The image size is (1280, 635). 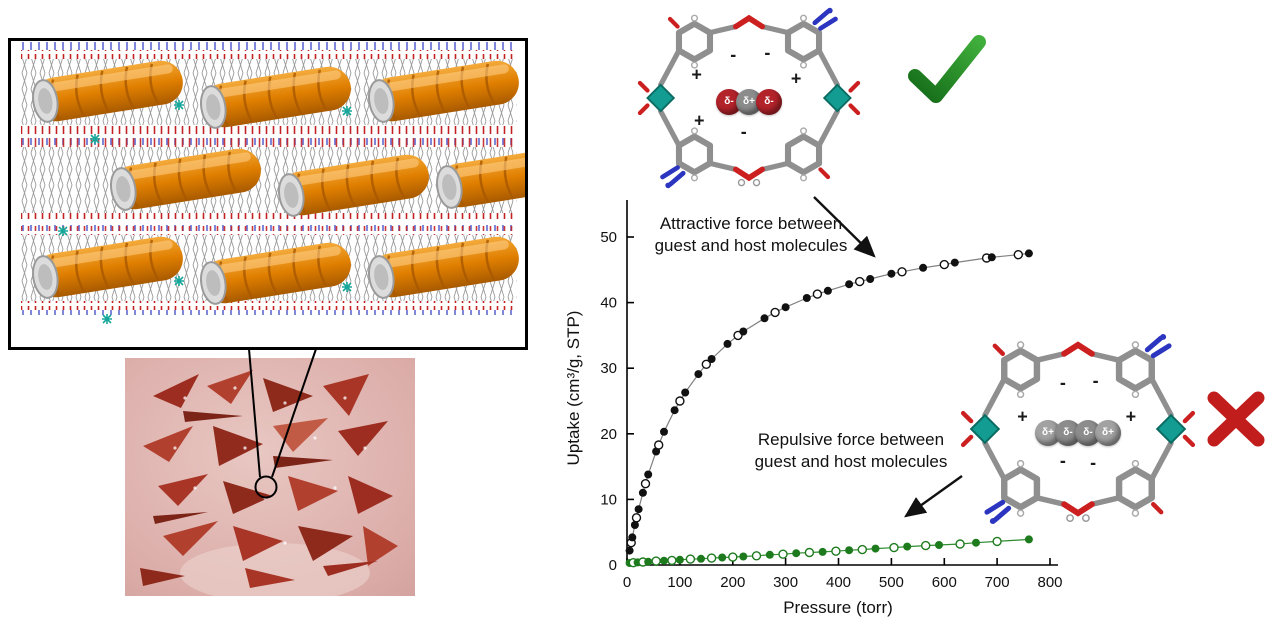 What do you see at coordinates (608, 303) in the screenshot?
I see `svg-text: 40` at bounding box center [608, 303].